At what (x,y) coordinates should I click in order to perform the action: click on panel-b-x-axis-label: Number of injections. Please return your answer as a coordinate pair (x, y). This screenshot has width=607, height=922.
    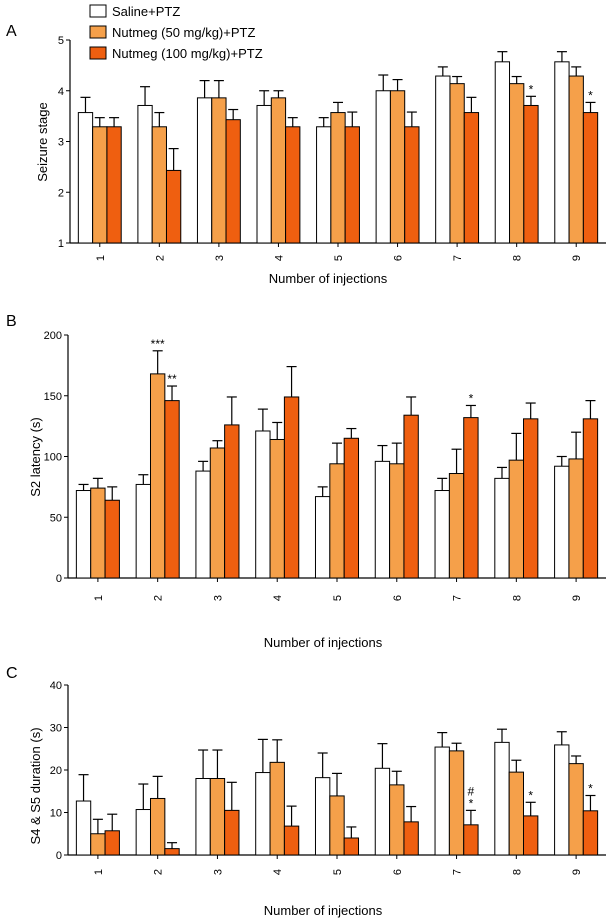
    Looking at the image, I should click on (323, 642).